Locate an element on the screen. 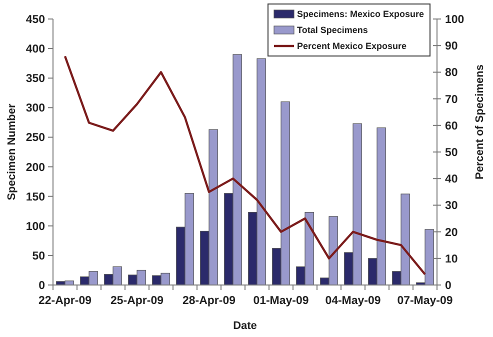 Image resolution: width=493 pixels, height=337 pixels. y-tick-label: 150 is located at coordinates (35, 197).